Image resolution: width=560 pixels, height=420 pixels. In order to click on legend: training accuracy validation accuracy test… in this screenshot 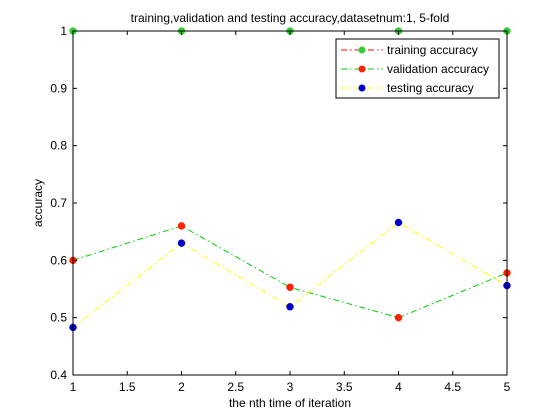, I will do `click(417, 68)`.